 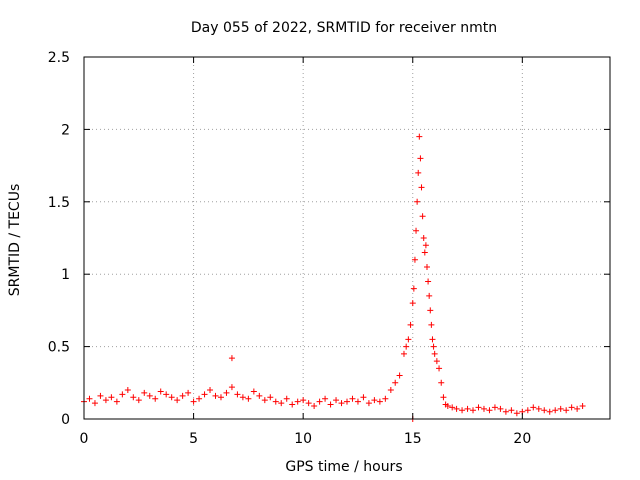 I want to click on y-axis-label: SRMTID / TECUs, so click(x=15, y=240).